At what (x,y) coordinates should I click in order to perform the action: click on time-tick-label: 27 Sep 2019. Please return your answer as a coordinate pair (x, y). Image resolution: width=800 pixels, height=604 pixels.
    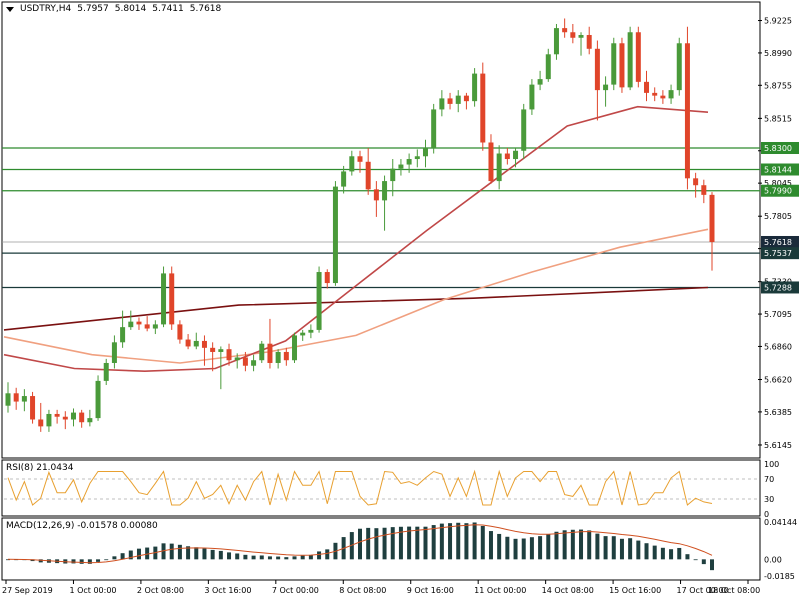
    Looking at the image, I should click on (27, 590).